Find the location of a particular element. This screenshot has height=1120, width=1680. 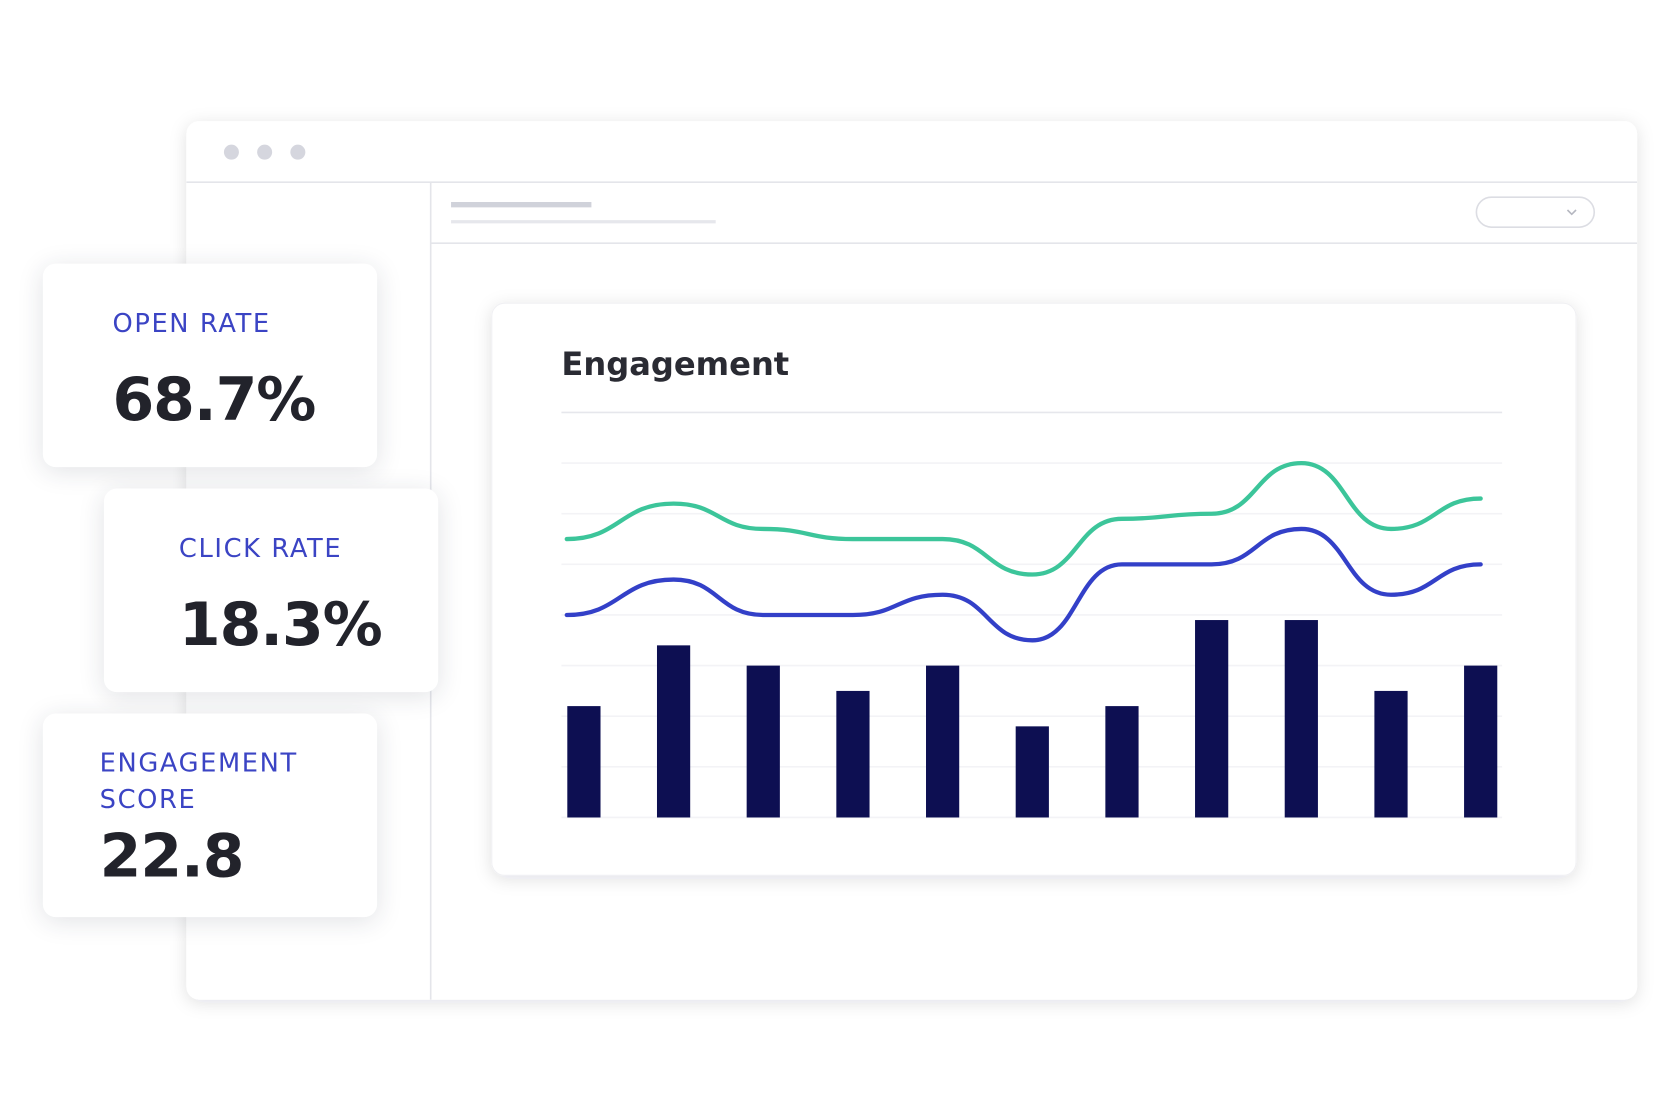

metric-value: 68.7% is located at coordinates (214, 400).